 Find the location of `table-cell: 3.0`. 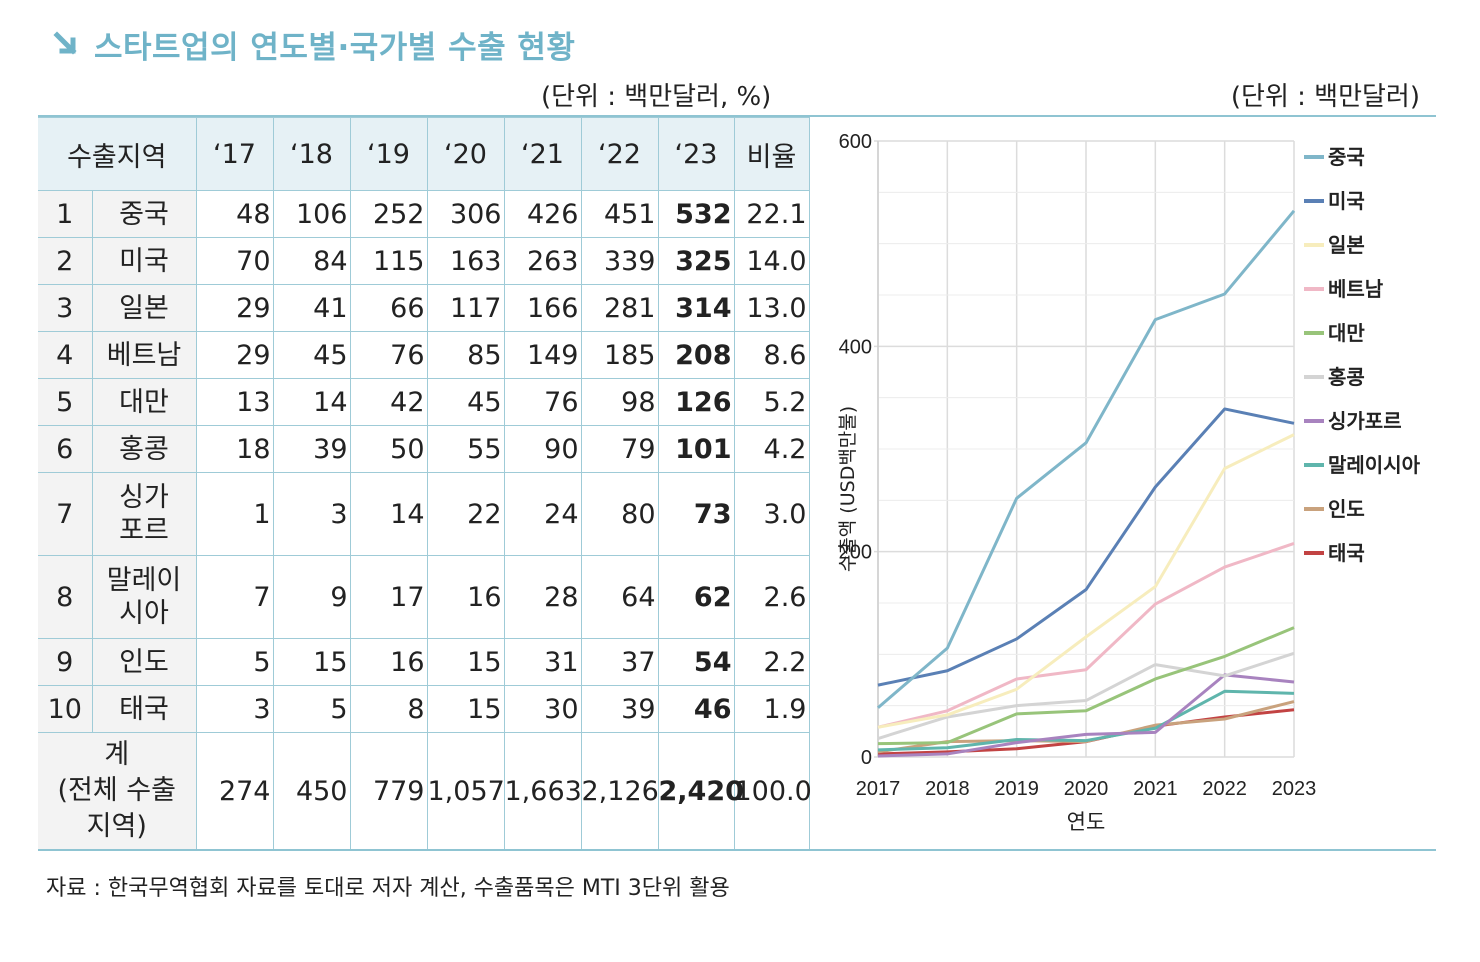

table-cell: 3.0 is located at coordinates (771, 514).